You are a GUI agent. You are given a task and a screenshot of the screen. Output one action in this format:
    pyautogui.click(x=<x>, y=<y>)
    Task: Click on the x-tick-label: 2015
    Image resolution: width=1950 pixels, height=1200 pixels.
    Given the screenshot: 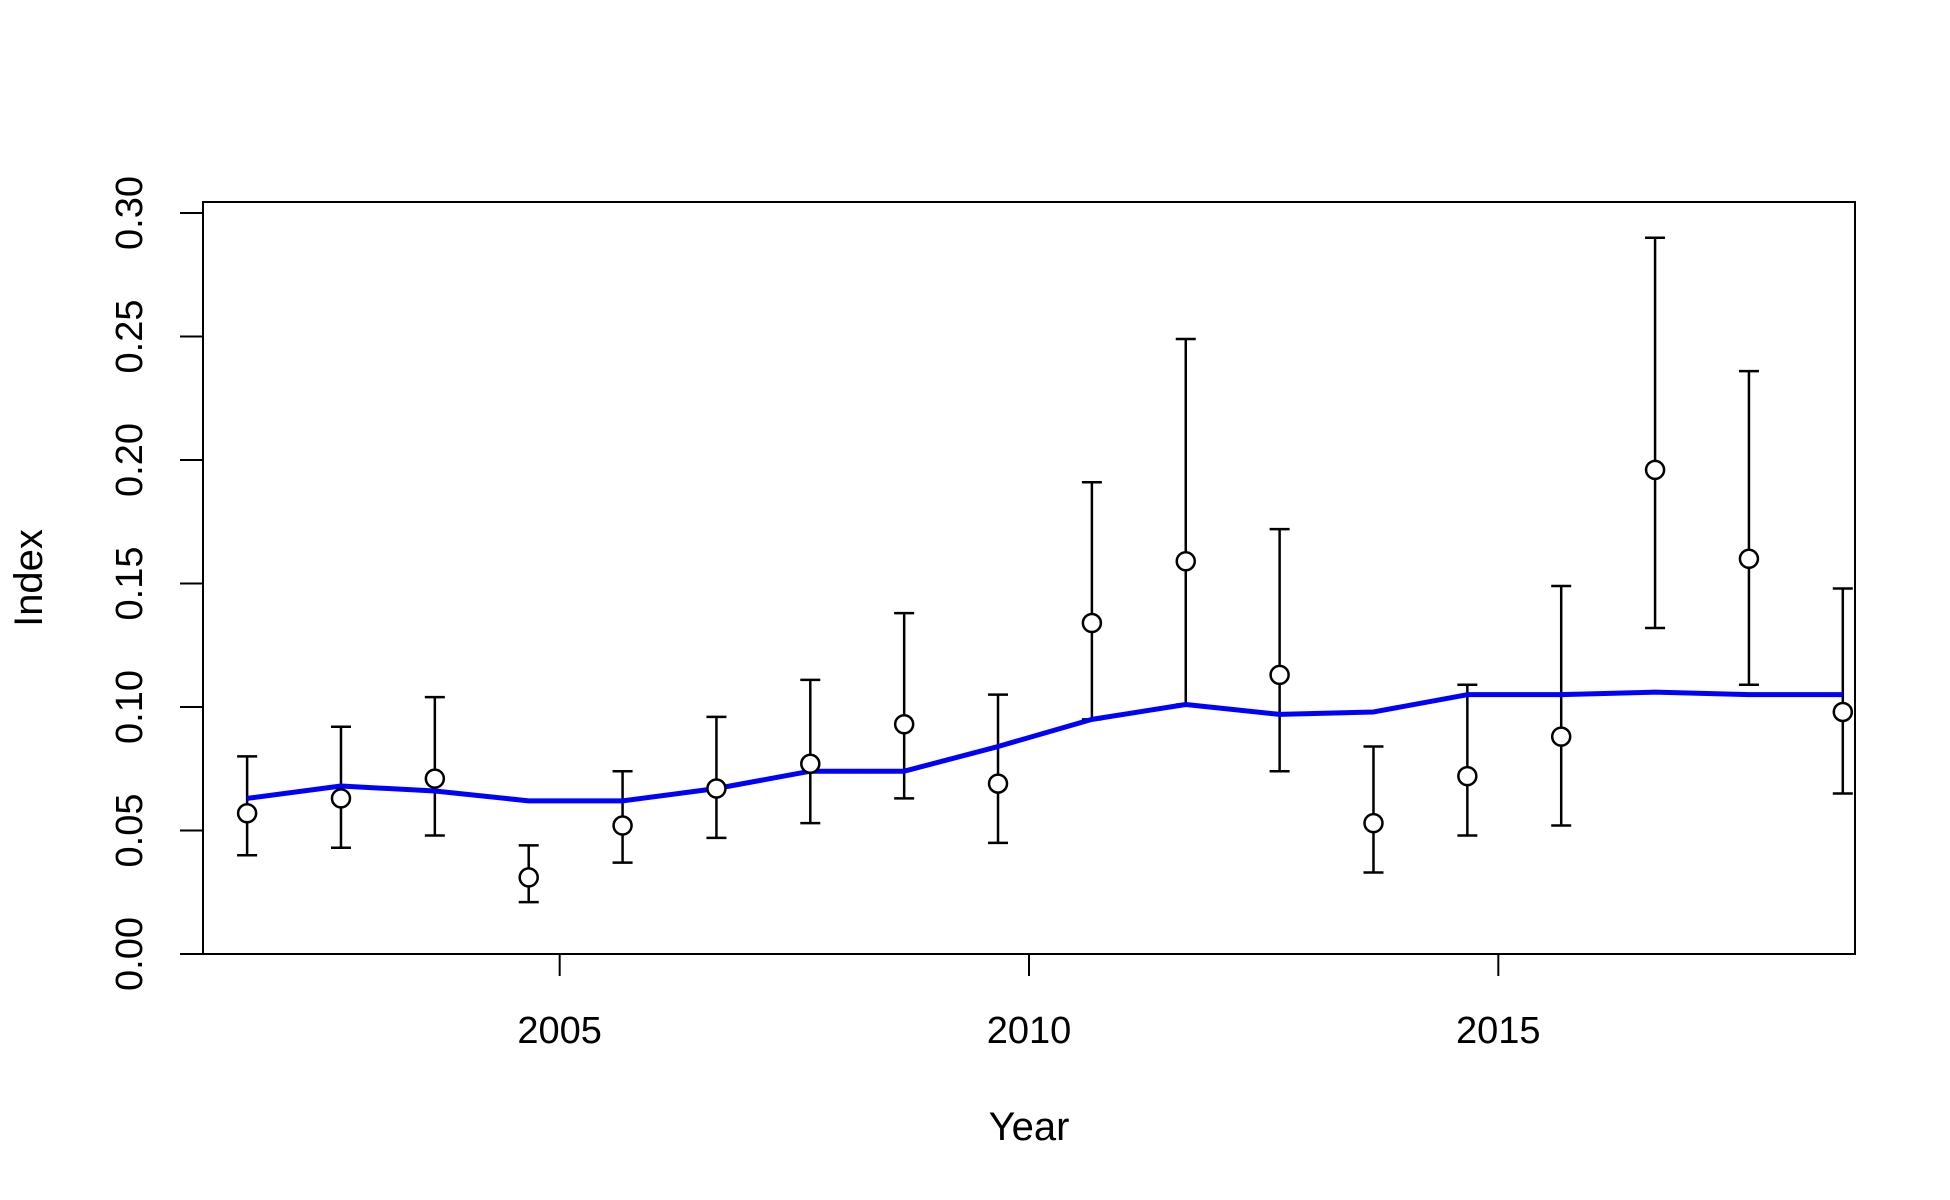 What is the action you would take?
    pyautogui.click(x=1498, y=1031)
    